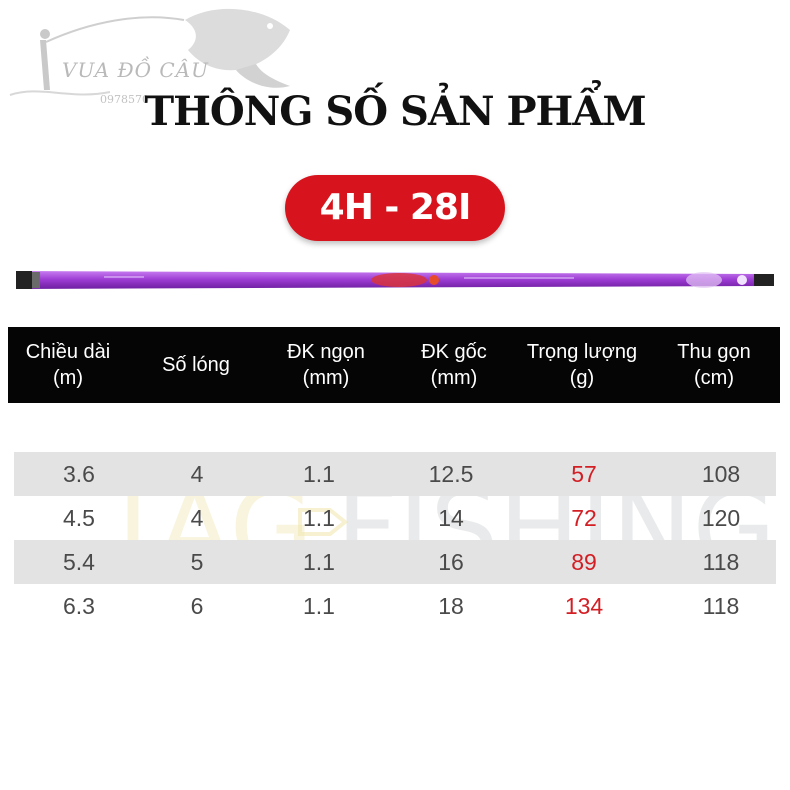 The image size is (790, 790). What do you see at coordinates (326, 365) in the screenshot?
I see `header-tip-diameter: ĐK ngọn (mm)` at bounding box center [326, 365].